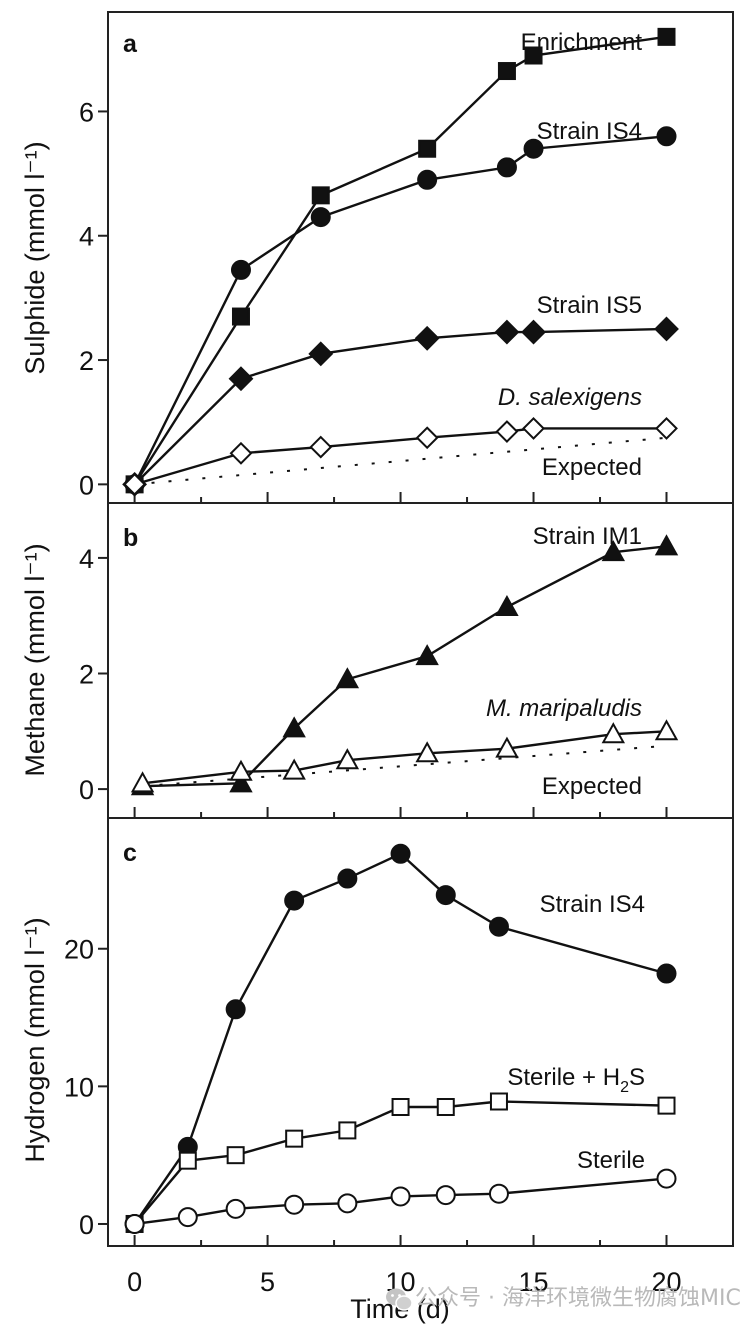  Describe the element at coordinates (592, 904) in the screenshot. I see `label-c-strain-is4: Strain IS4` at that location.